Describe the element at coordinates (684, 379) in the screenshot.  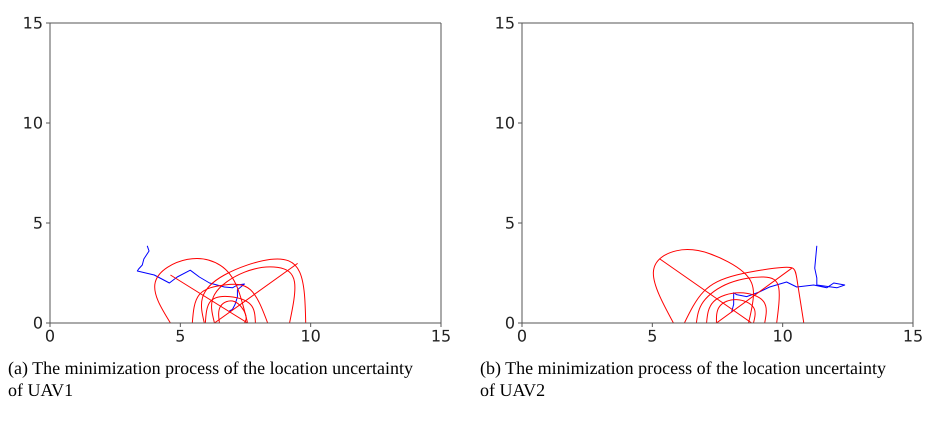
I see `text: (b) The minimization process of the location uncertainty of UAV2` at that location.